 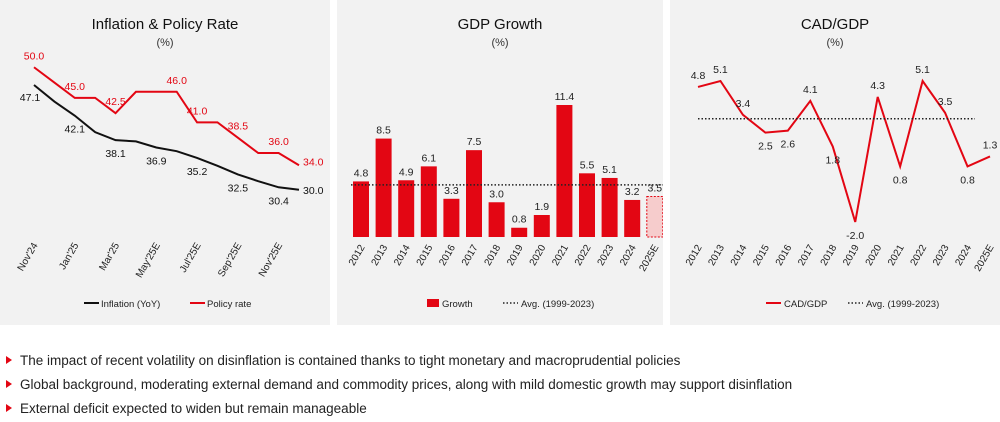 I want to click on x-tick-label: Nov'25E, so click(x=271, y=260).